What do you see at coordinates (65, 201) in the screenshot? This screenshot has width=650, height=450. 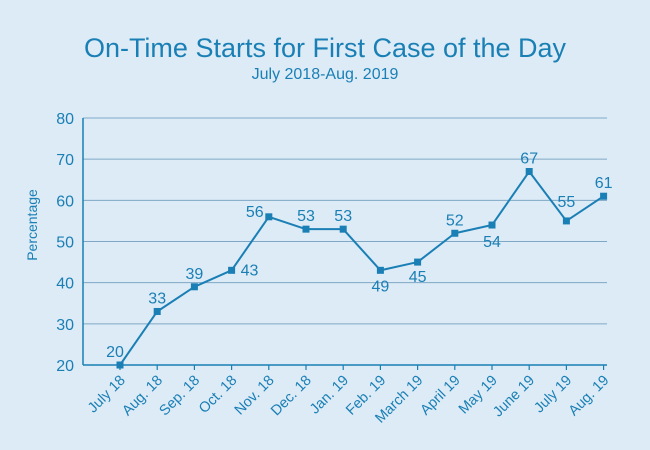 I see `y-tick-label: 60` at bounding box center [65, 201].